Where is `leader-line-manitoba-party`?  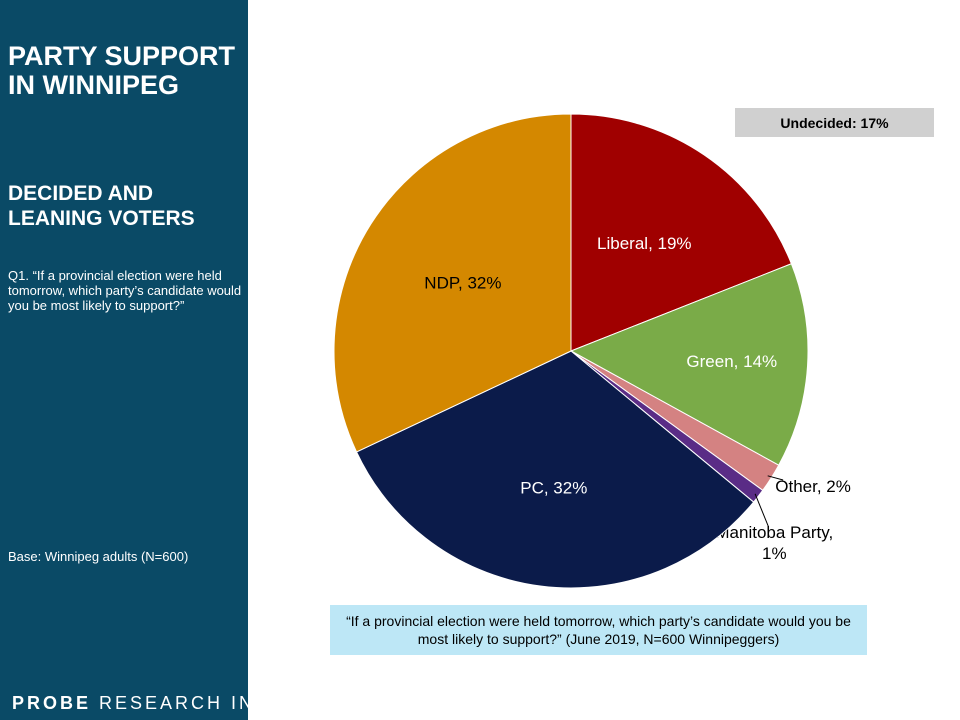
leader-line-manitoba-party is located at coordinates (761, 510).